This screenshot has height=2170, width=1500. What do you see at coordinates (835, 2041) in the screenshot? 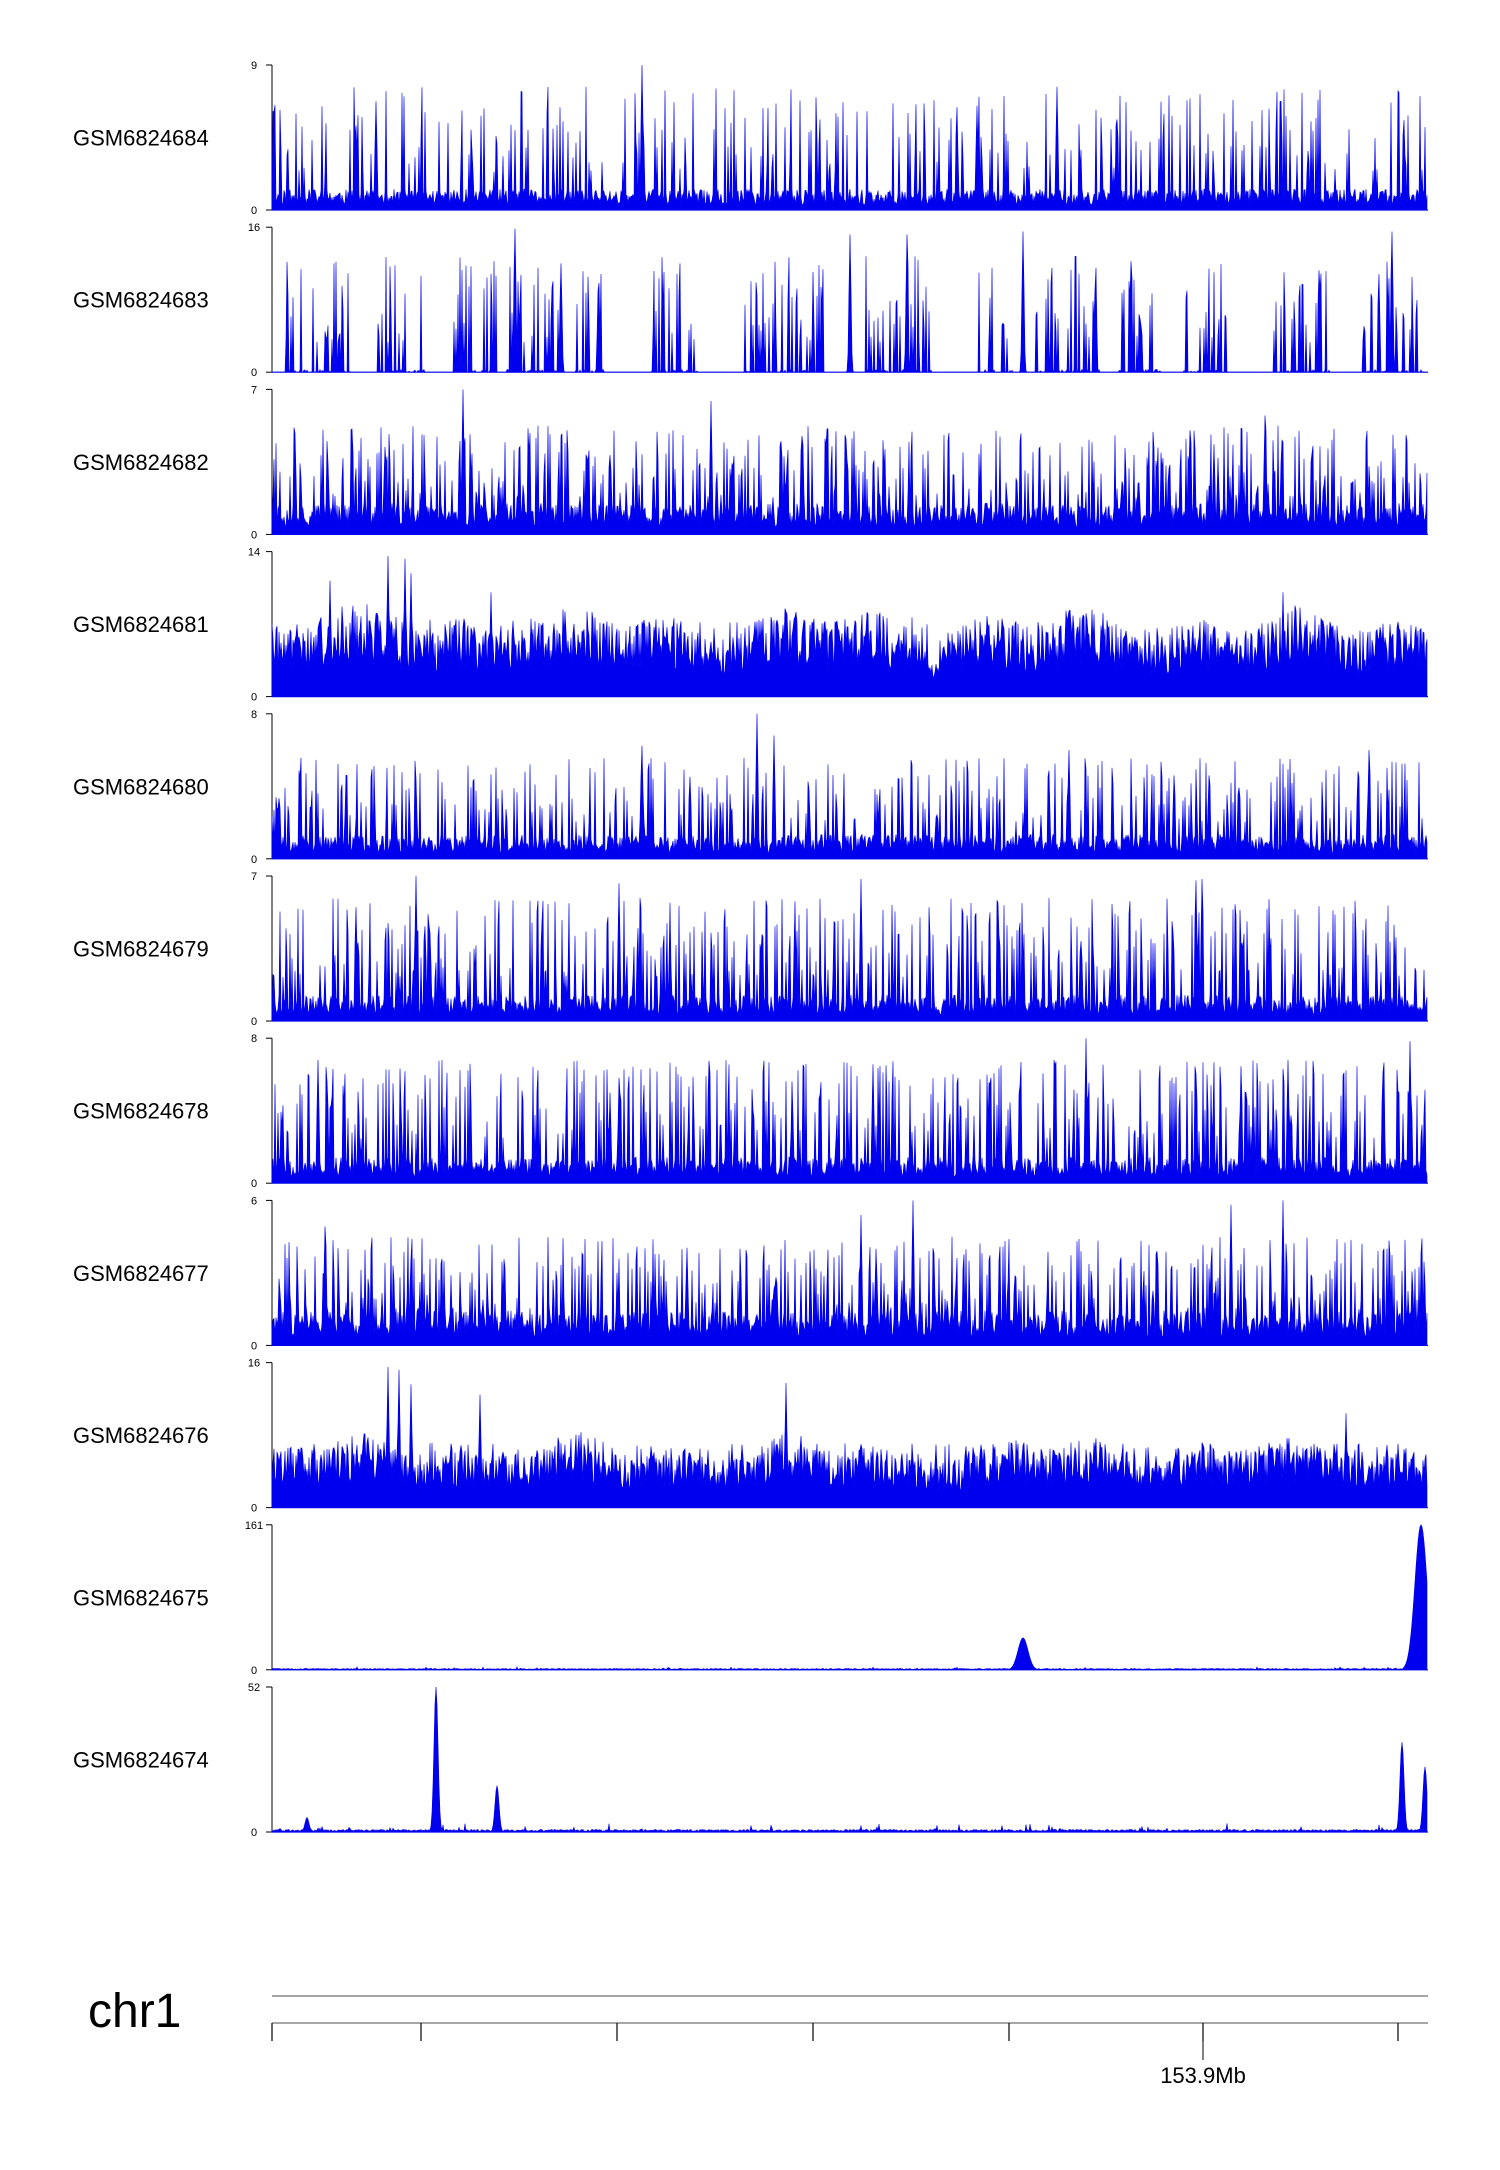
I see `genome-axis-ticks` at bounding box center [835, 2041].